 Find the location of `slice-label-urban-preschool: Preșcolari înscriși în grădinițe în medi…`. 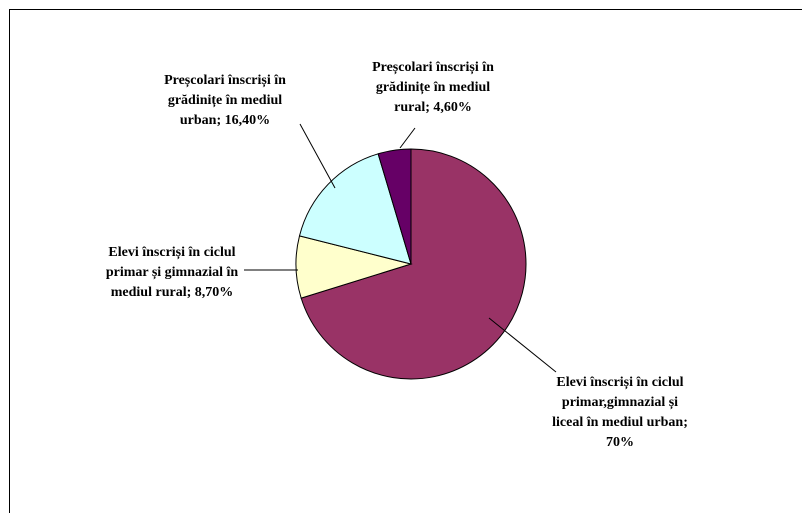

slice-label-urban-preschool: Preșcolari înscriși în grădinițe în medi… is located at coordinates (225, 100).